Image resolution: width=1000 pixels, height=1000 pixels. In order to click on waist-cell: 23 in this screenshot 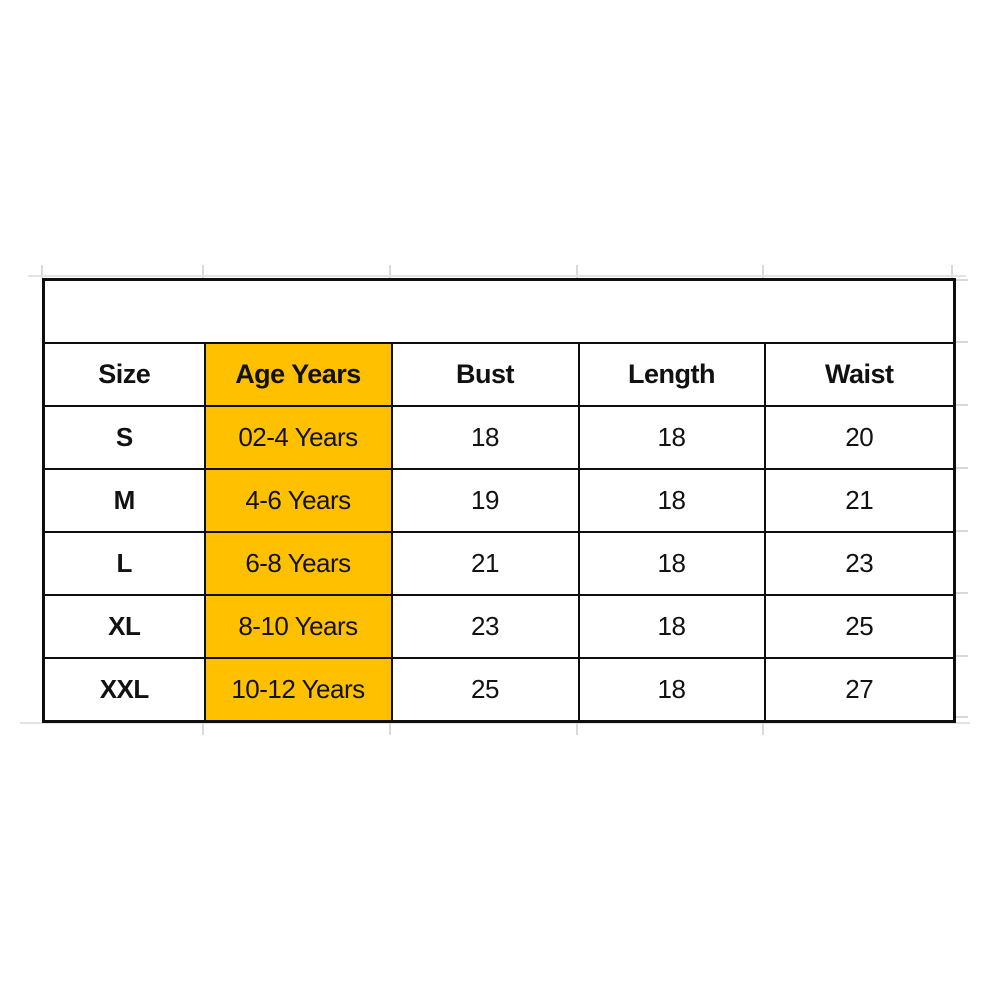, I will do `click(859, 563)`.